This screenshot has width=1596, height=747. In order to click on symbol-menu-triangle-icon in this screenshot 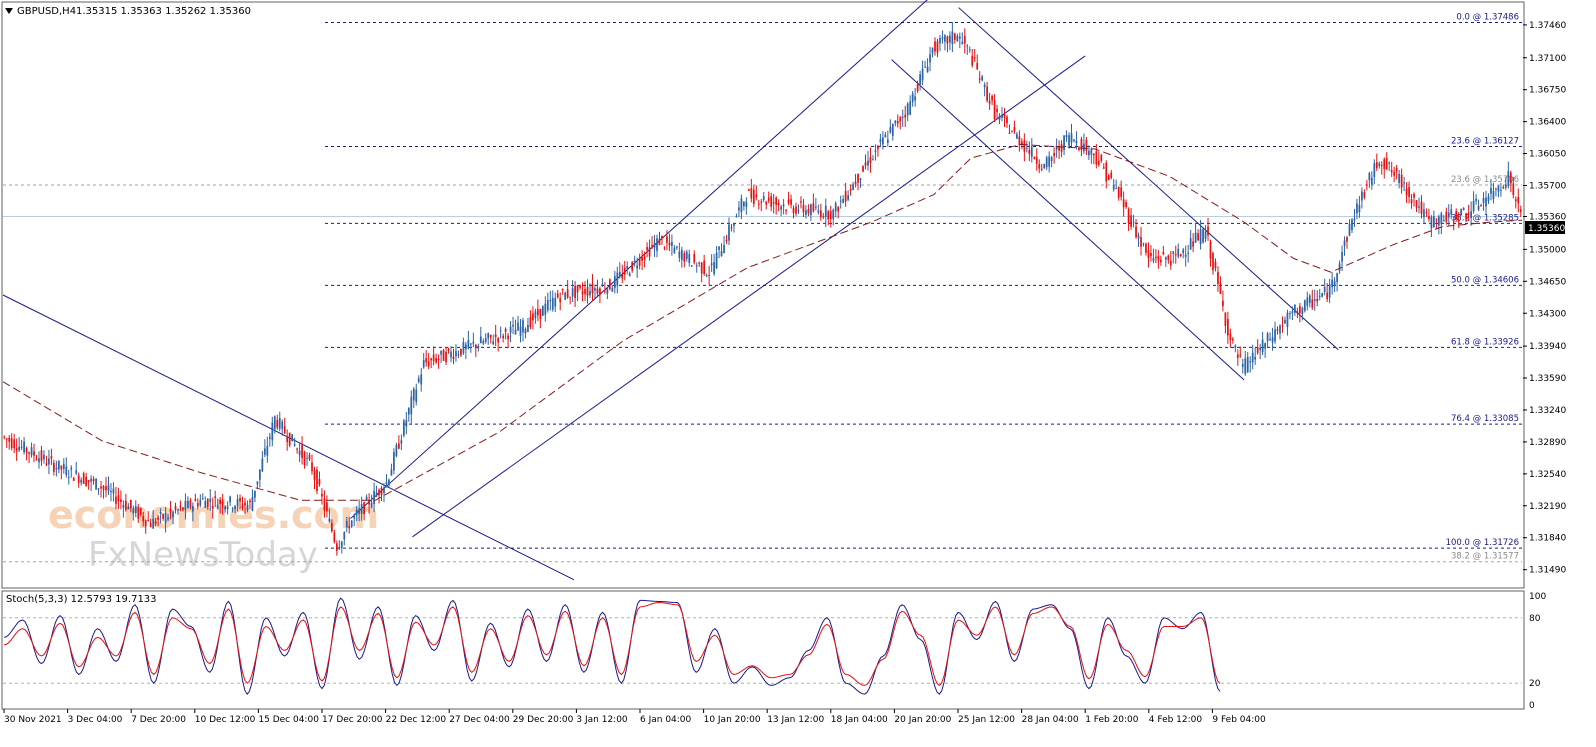, I will do `click(9, 11)`.